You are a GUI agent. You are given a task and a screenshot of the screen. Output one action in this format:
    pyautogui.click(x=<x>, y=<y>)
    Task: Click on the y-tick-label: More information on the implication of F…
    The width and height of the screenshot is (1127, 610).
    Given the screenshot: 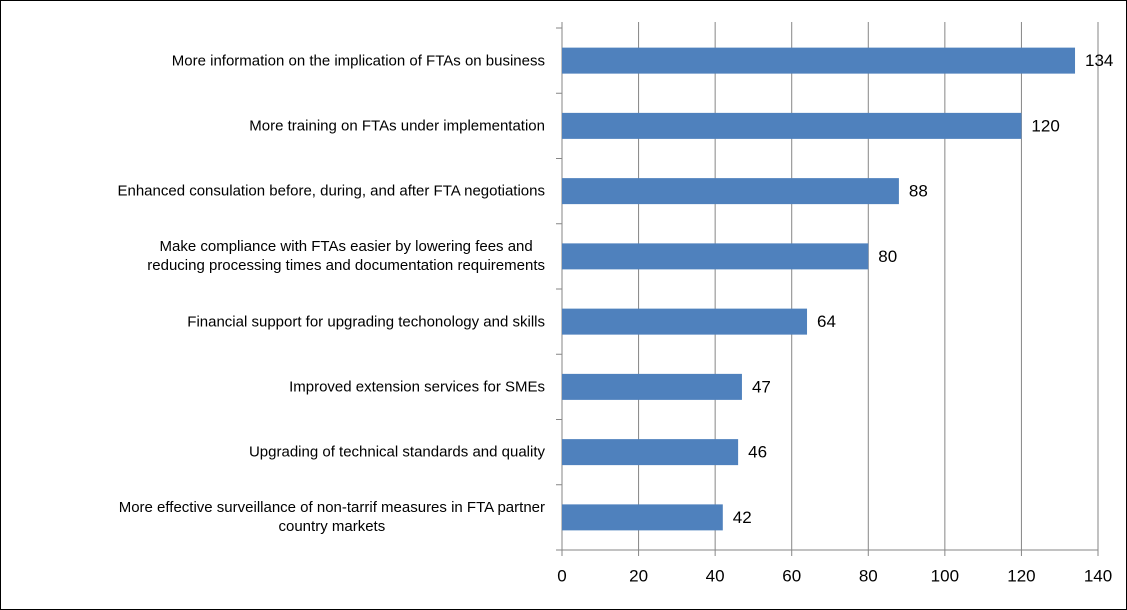 What is the action you would take?
    pyautogui.click(x=358, y=61)
    